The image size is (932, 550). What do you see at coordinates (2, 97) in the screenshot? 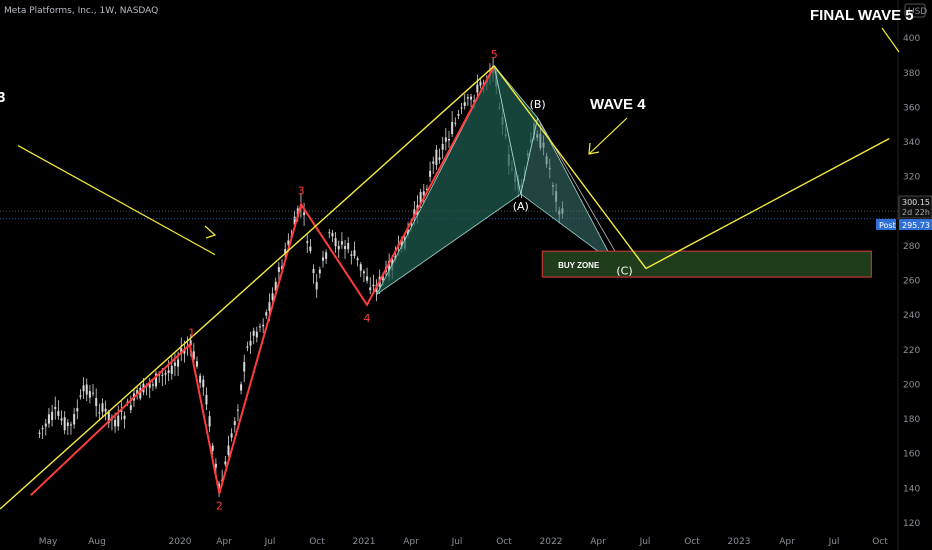
I see `wave-3-annotation: 3` at bounding box center [2, 97].